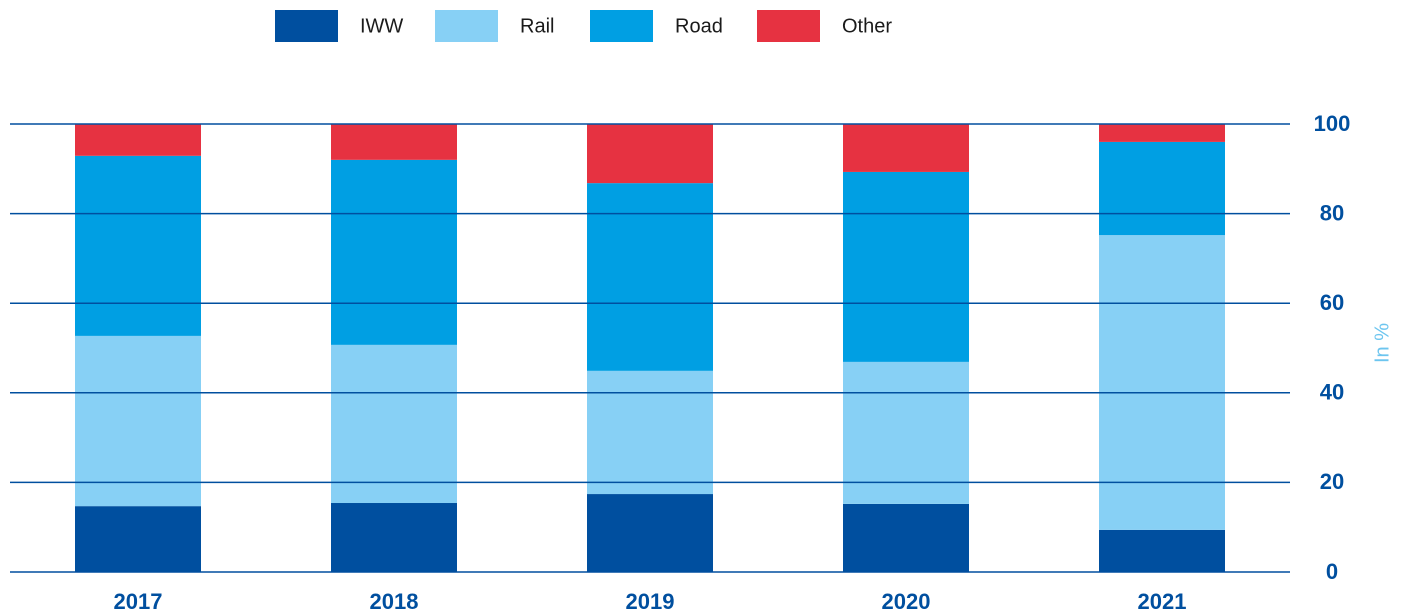 The image size is (1410, 615). What do you see at coordinates (650, 601) in the screenshot?
I see `x-tick-label: 2019` at bounding box center [650, 601].